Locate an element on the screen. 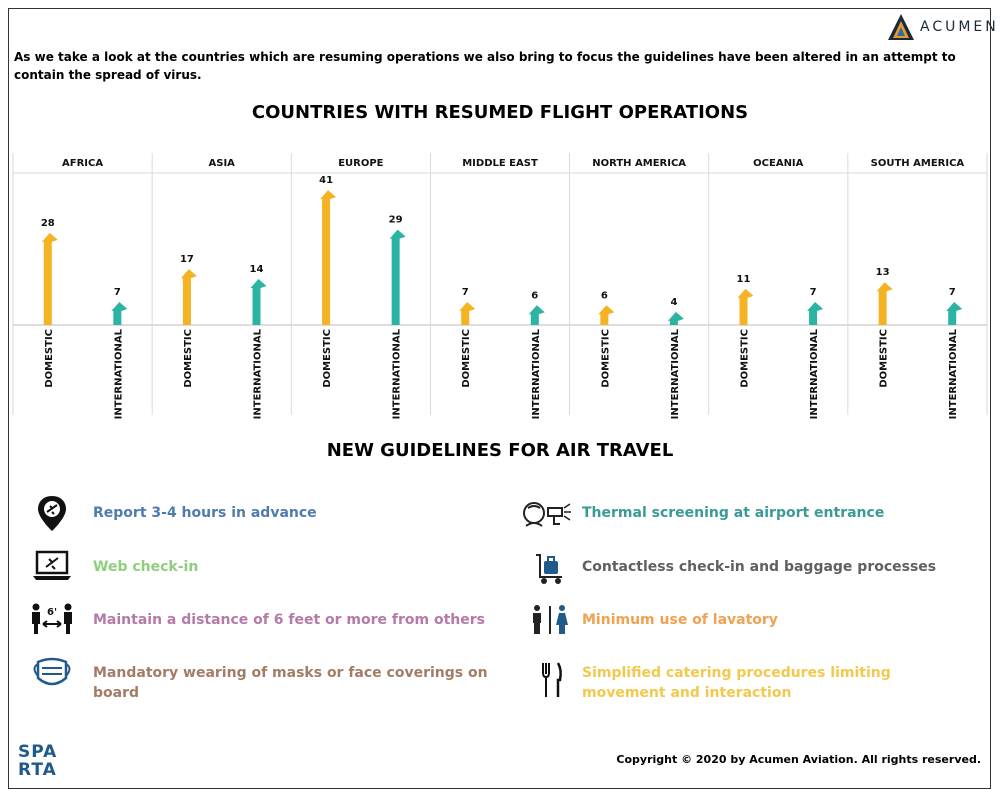 The image size is (1000, 800). lavatory-icon is located at coordinates (550, 619).